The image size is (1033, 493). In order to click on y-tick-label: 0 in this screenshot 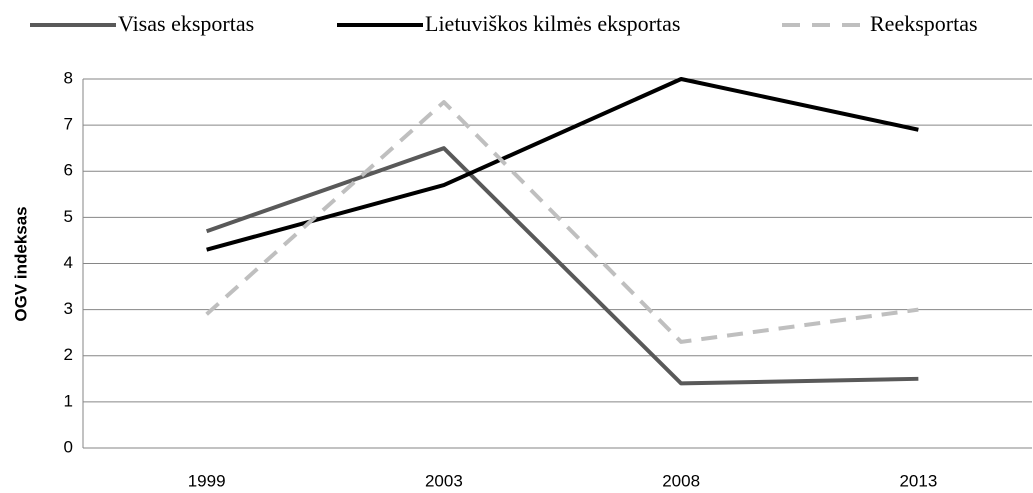, I will do `click(68, 446)`.